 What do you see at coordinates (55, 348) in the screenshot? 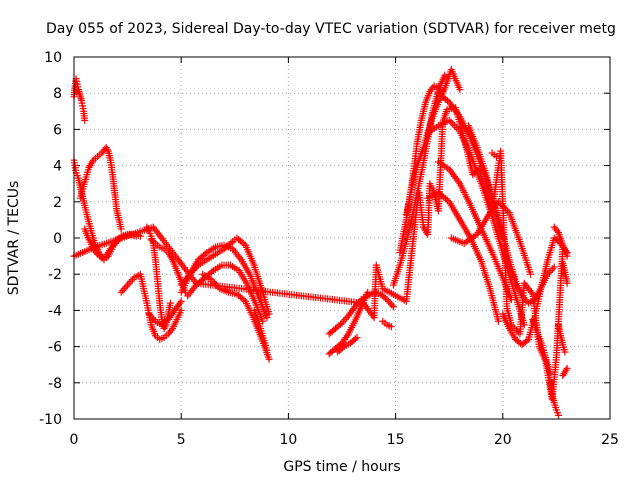
I see `y-tick-label: -6` at bounding box center [55, 348].